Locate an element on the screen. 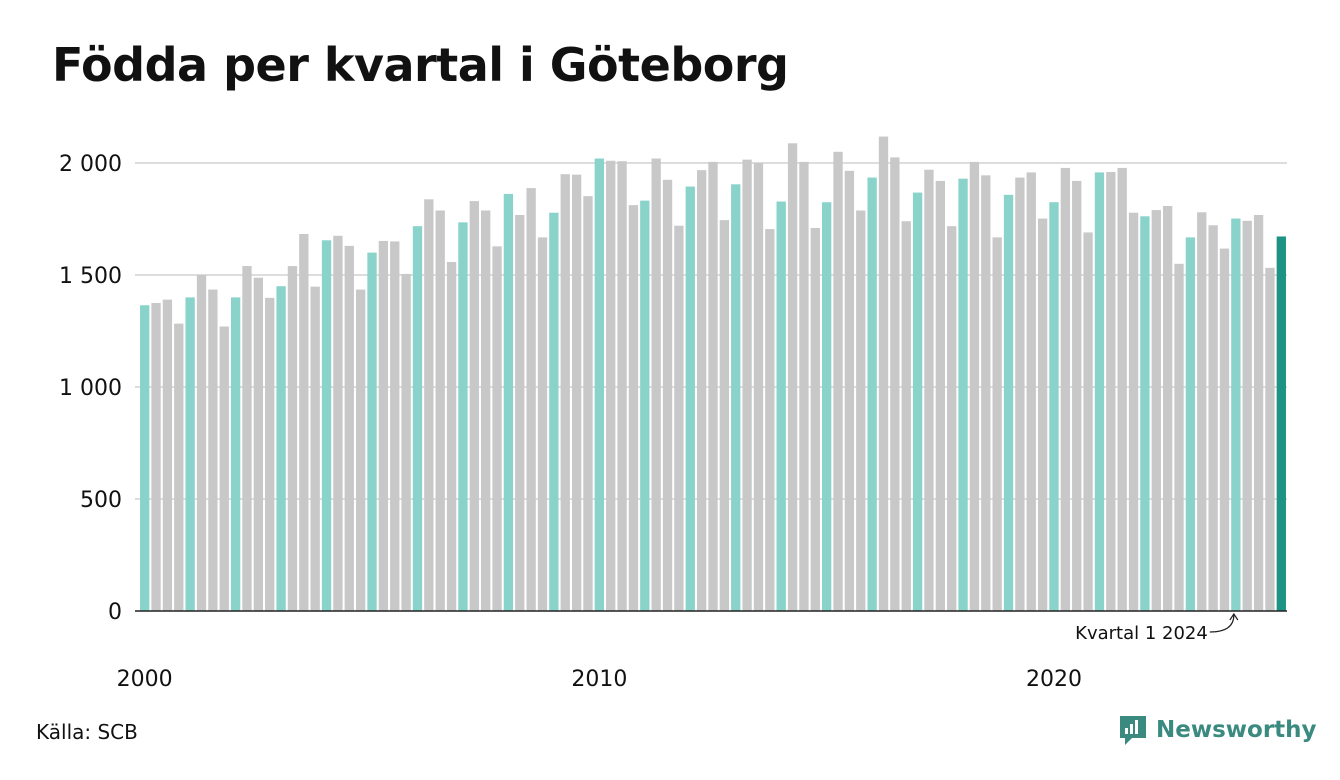 This screenshot has height=780, width=1340. x-tick-label: 2010 is located at coordinates (599, 679).